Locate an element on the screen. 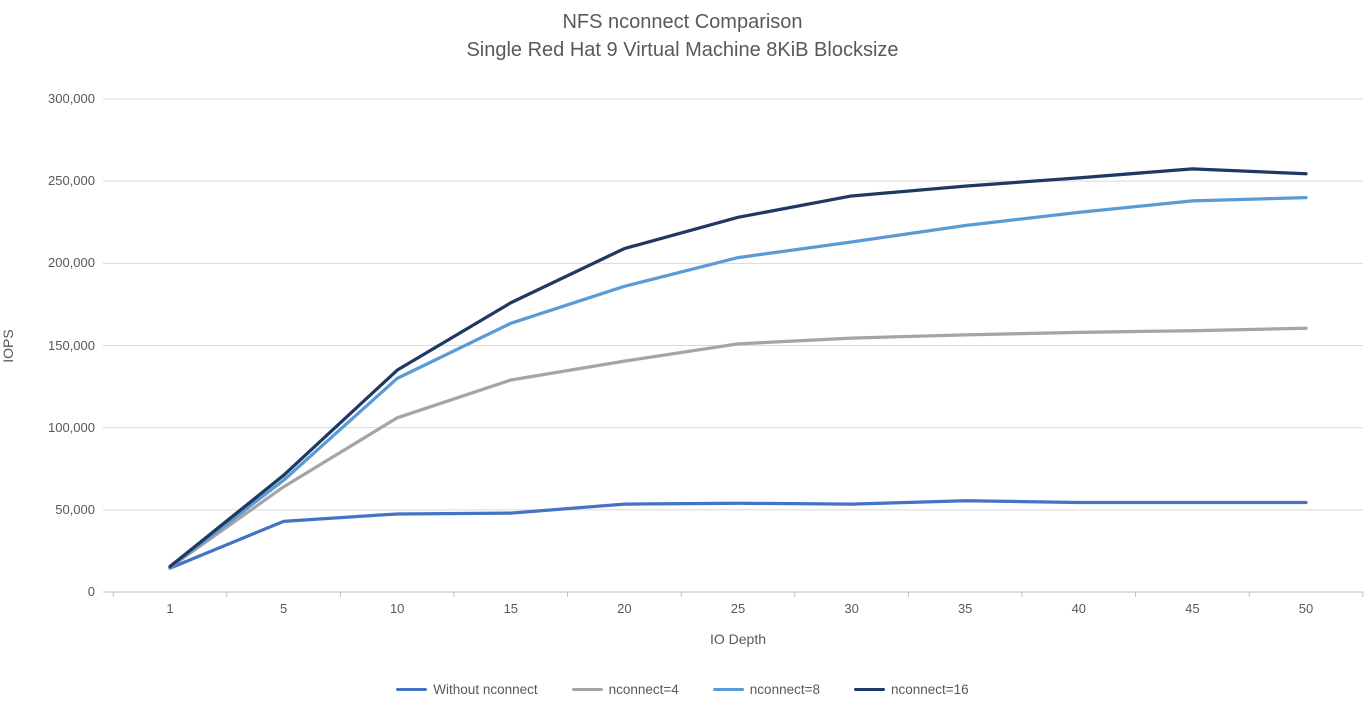  y-axis-title: IOPS is located at coordinates (8, 346).